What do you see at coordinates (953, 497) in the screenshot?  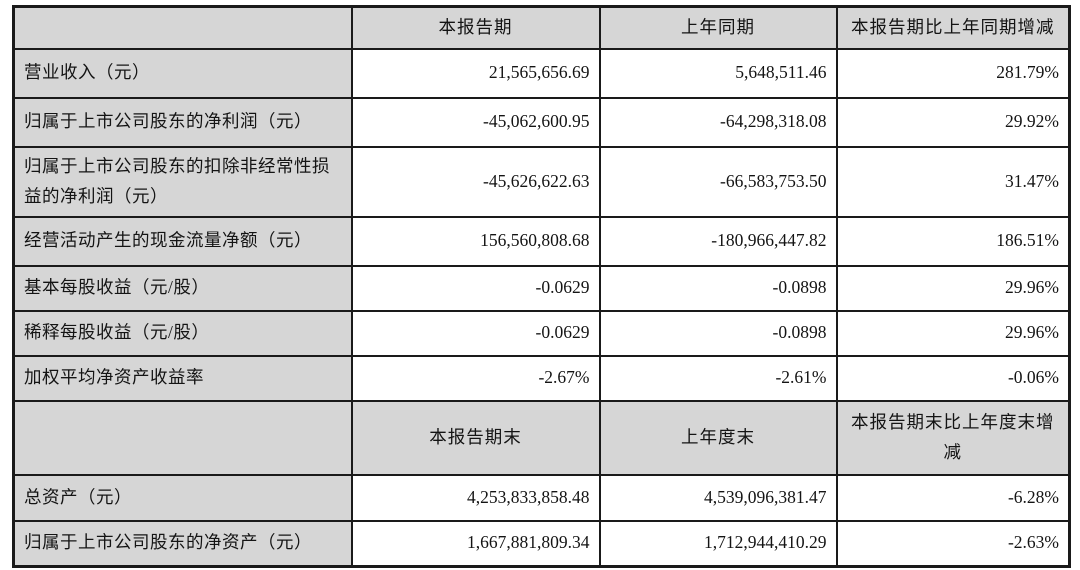 I see `change-value: -6.28%` at bounding box center [953, 497].